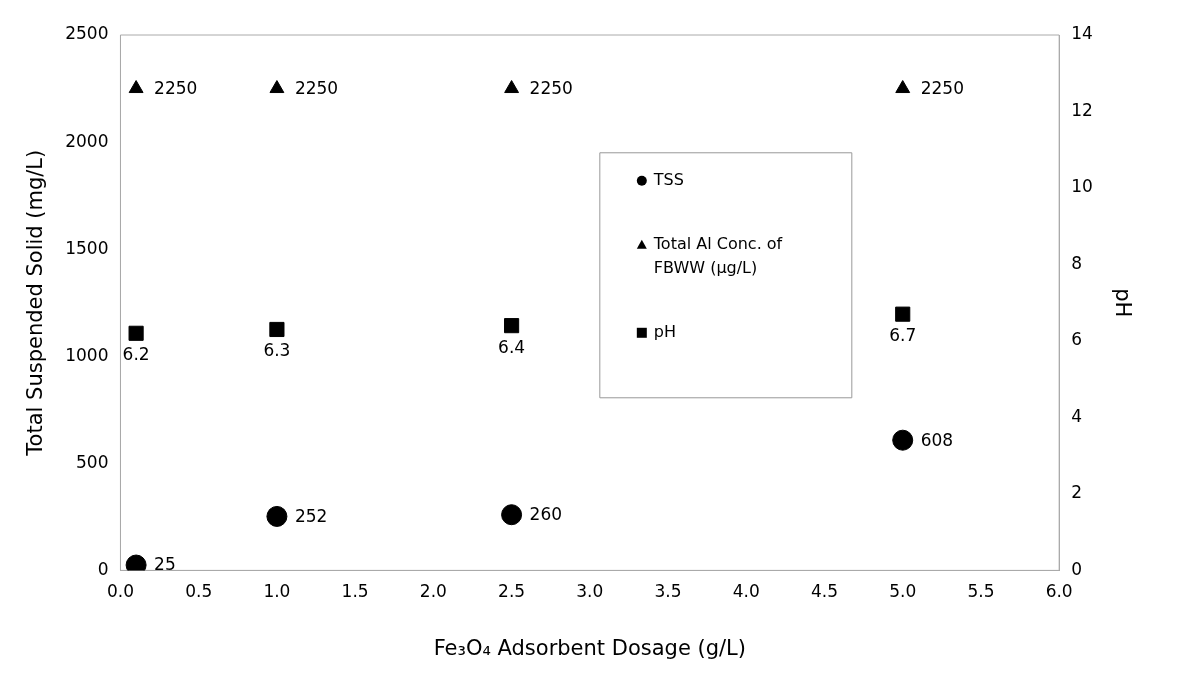  What do you see at coordinates (746, 591) in the screenshot?
I see `x-tick-label: 4.0` at bounding box center [746, 591].